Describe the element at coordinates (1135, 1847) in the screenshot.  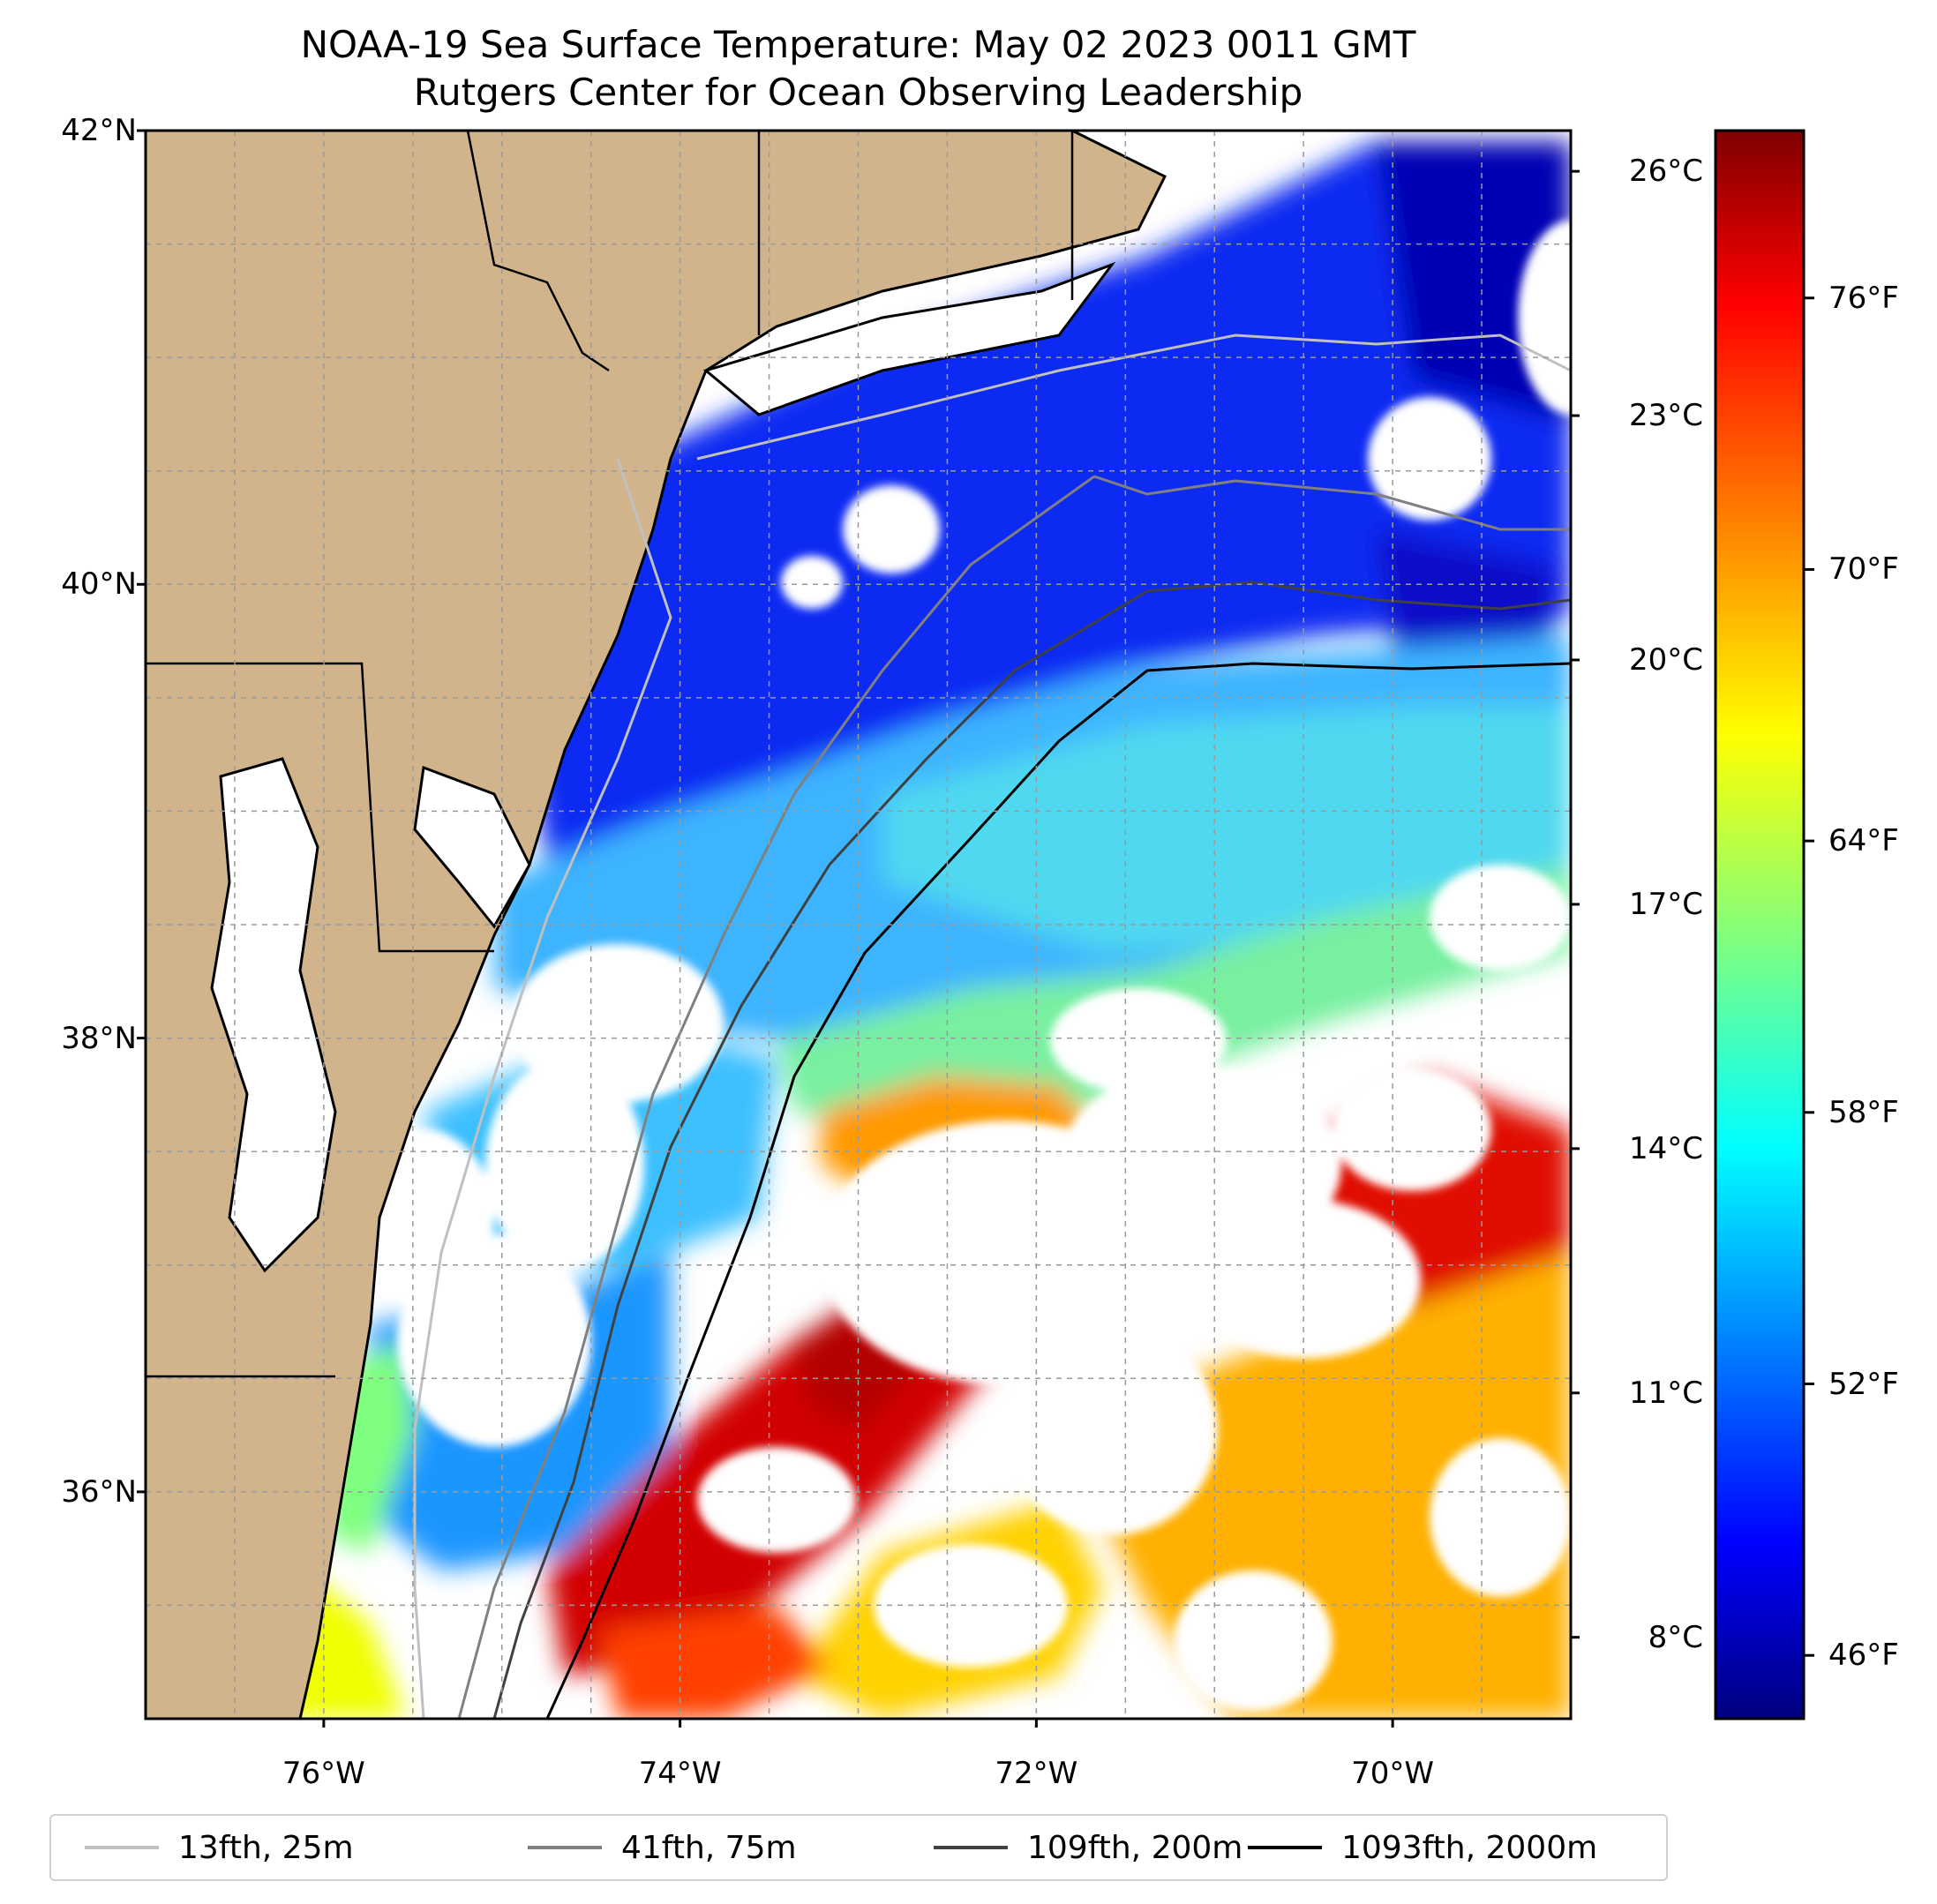
I see `legend-label: 109fth, 200m` at that location.